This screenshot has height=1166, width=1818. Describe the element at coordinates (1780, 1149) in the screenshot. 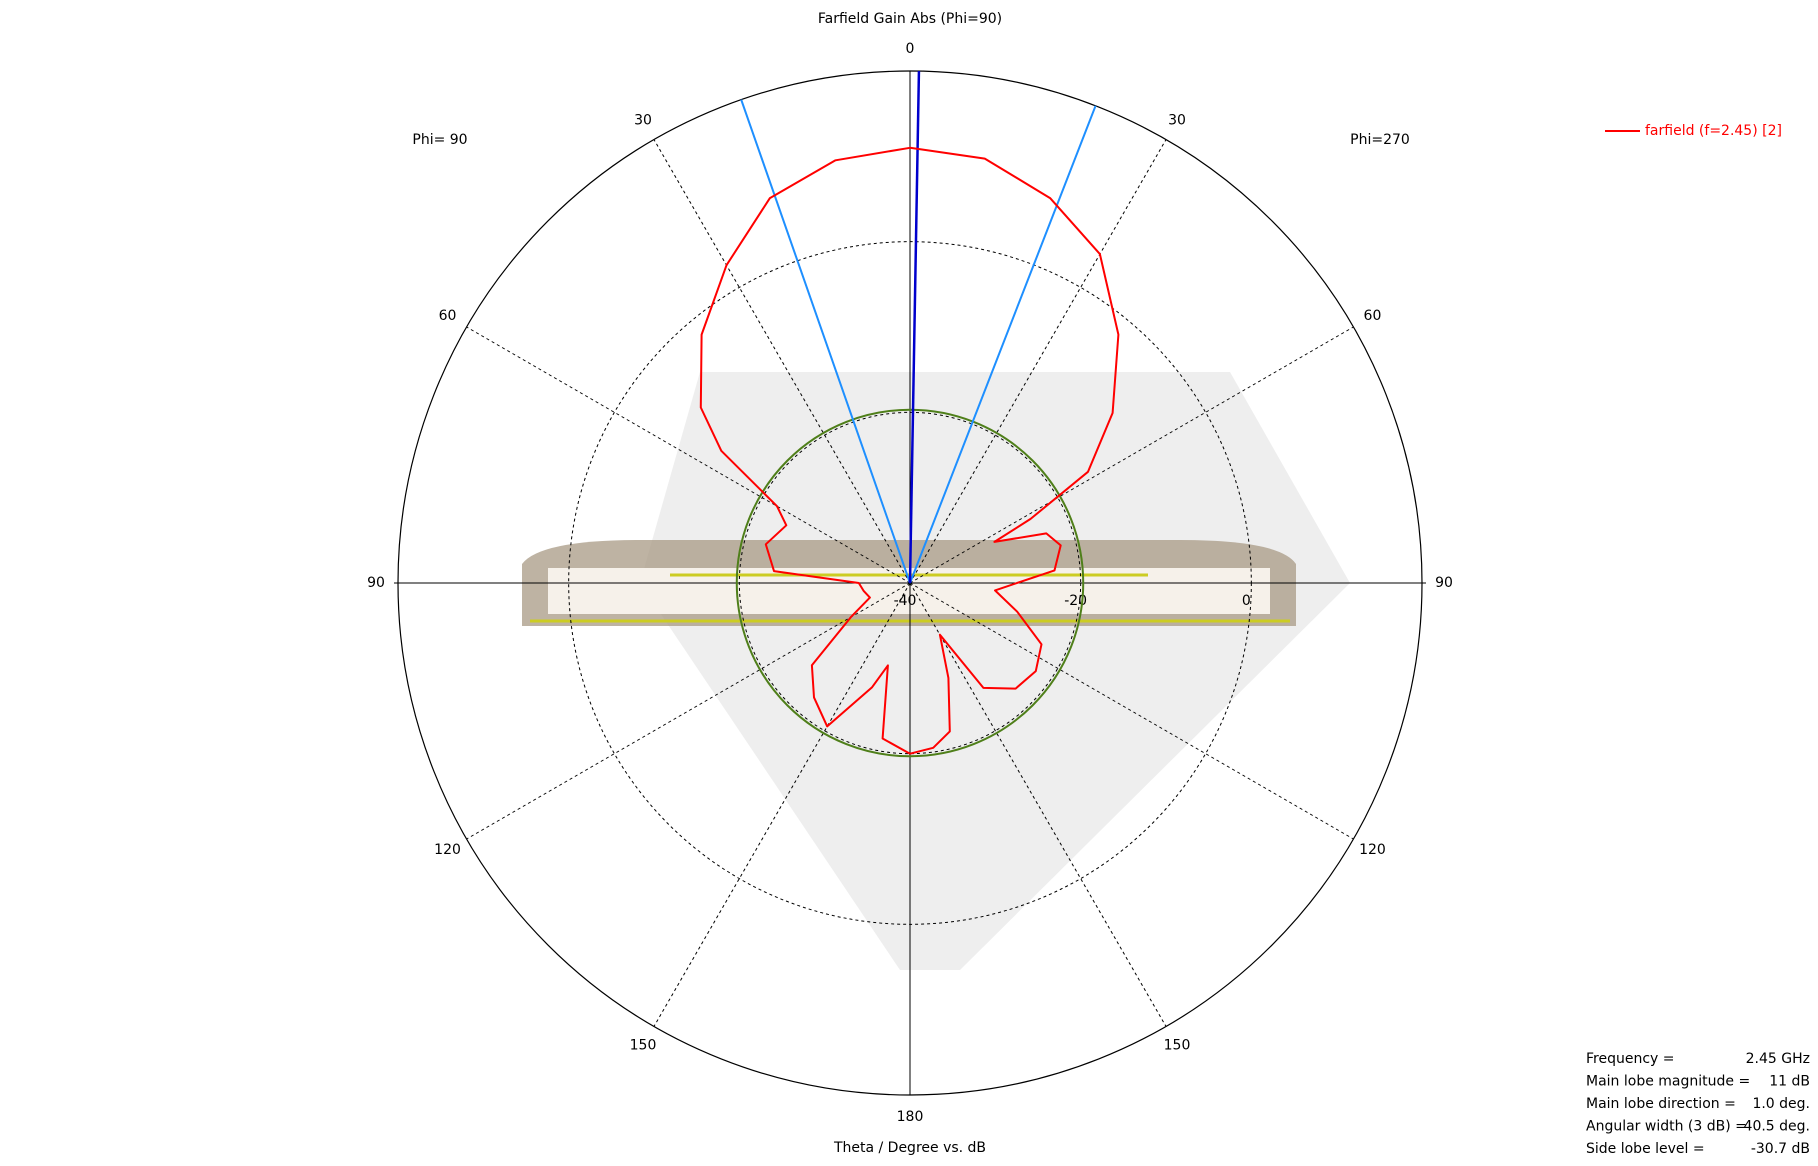

I see `stat-value: -30.7 dB` at that location.